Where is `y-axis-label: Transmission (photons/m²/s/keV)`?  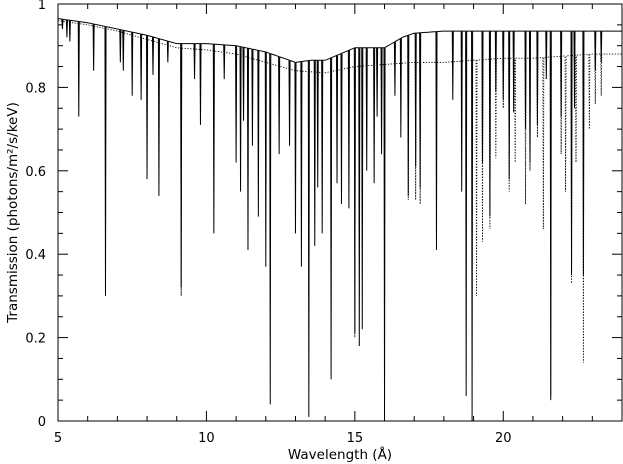
y-axis-label: Transmission (photons/m²/s/keV) is located at coordinates (13, 213).